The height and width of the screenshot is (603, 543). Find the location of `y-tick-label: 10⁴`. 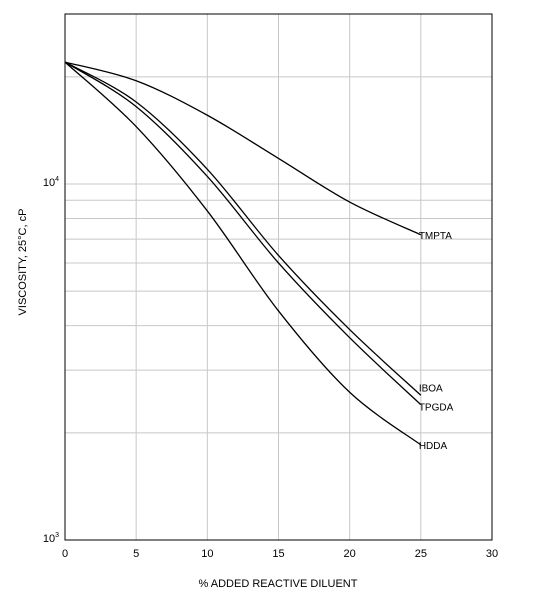

y-tick-label: 10⁴ is located at coordinates (51, 182).